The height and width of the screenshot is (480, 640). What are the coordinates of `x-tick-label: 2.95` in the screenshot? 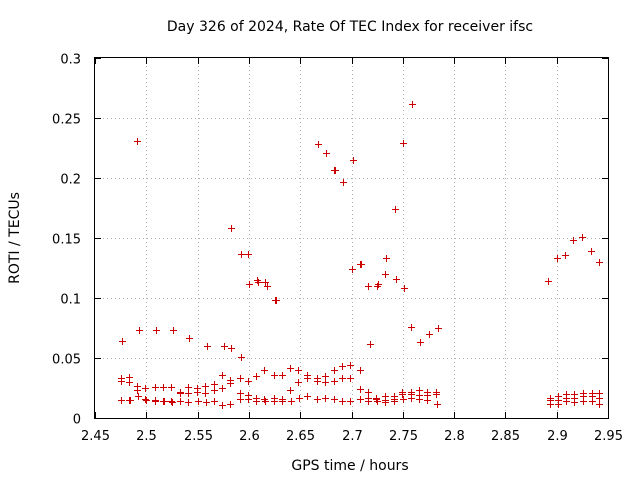 It's located at (608, 436).